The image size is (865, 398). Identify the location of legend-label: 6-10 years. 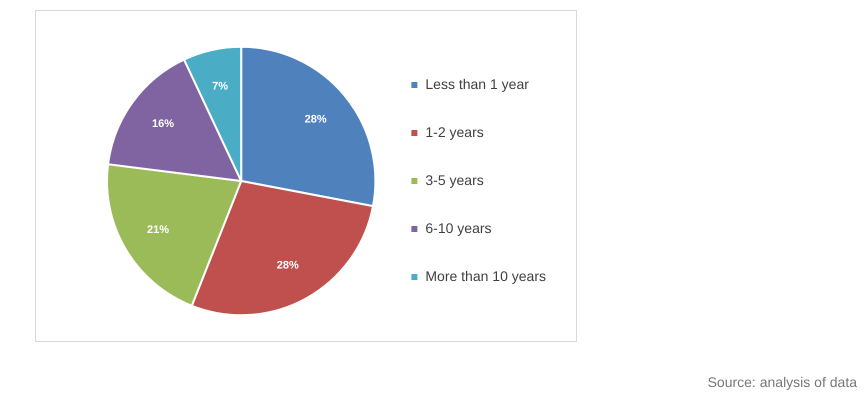
(458, 228).